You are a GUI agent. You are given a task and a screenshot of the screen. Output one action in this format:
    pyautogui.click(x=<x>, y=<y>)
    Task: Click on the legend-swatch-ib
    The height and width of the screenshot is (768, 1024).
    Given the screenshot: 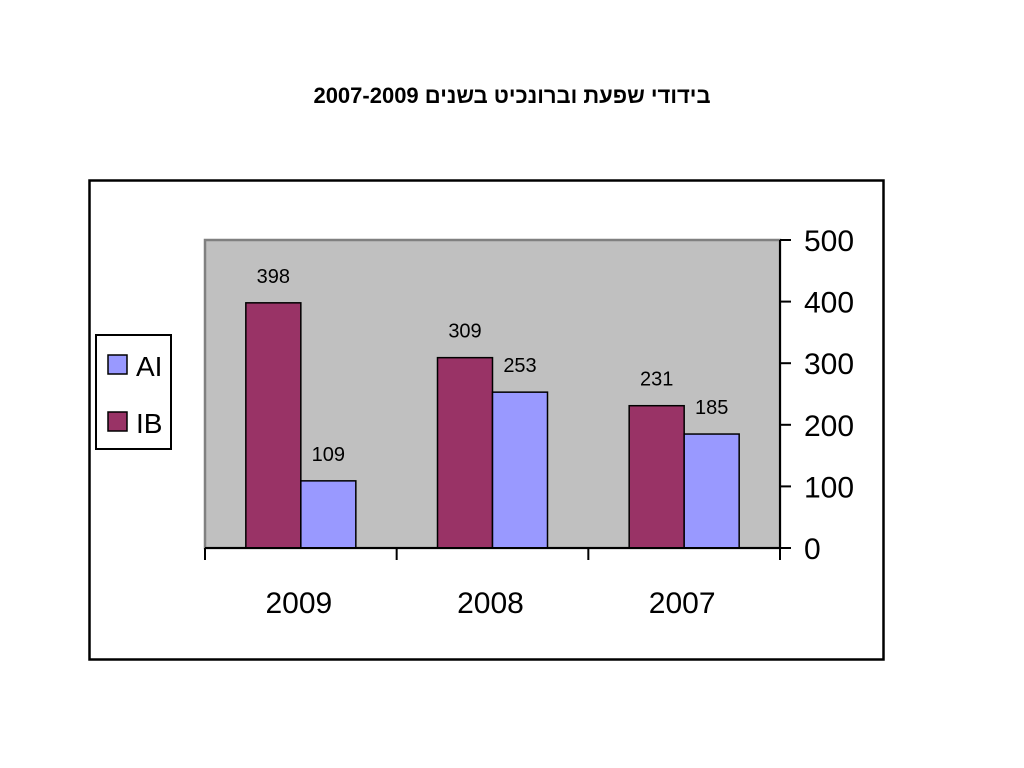 What is the action you would take?
    pyautogui.click(x=117, y=421)
    